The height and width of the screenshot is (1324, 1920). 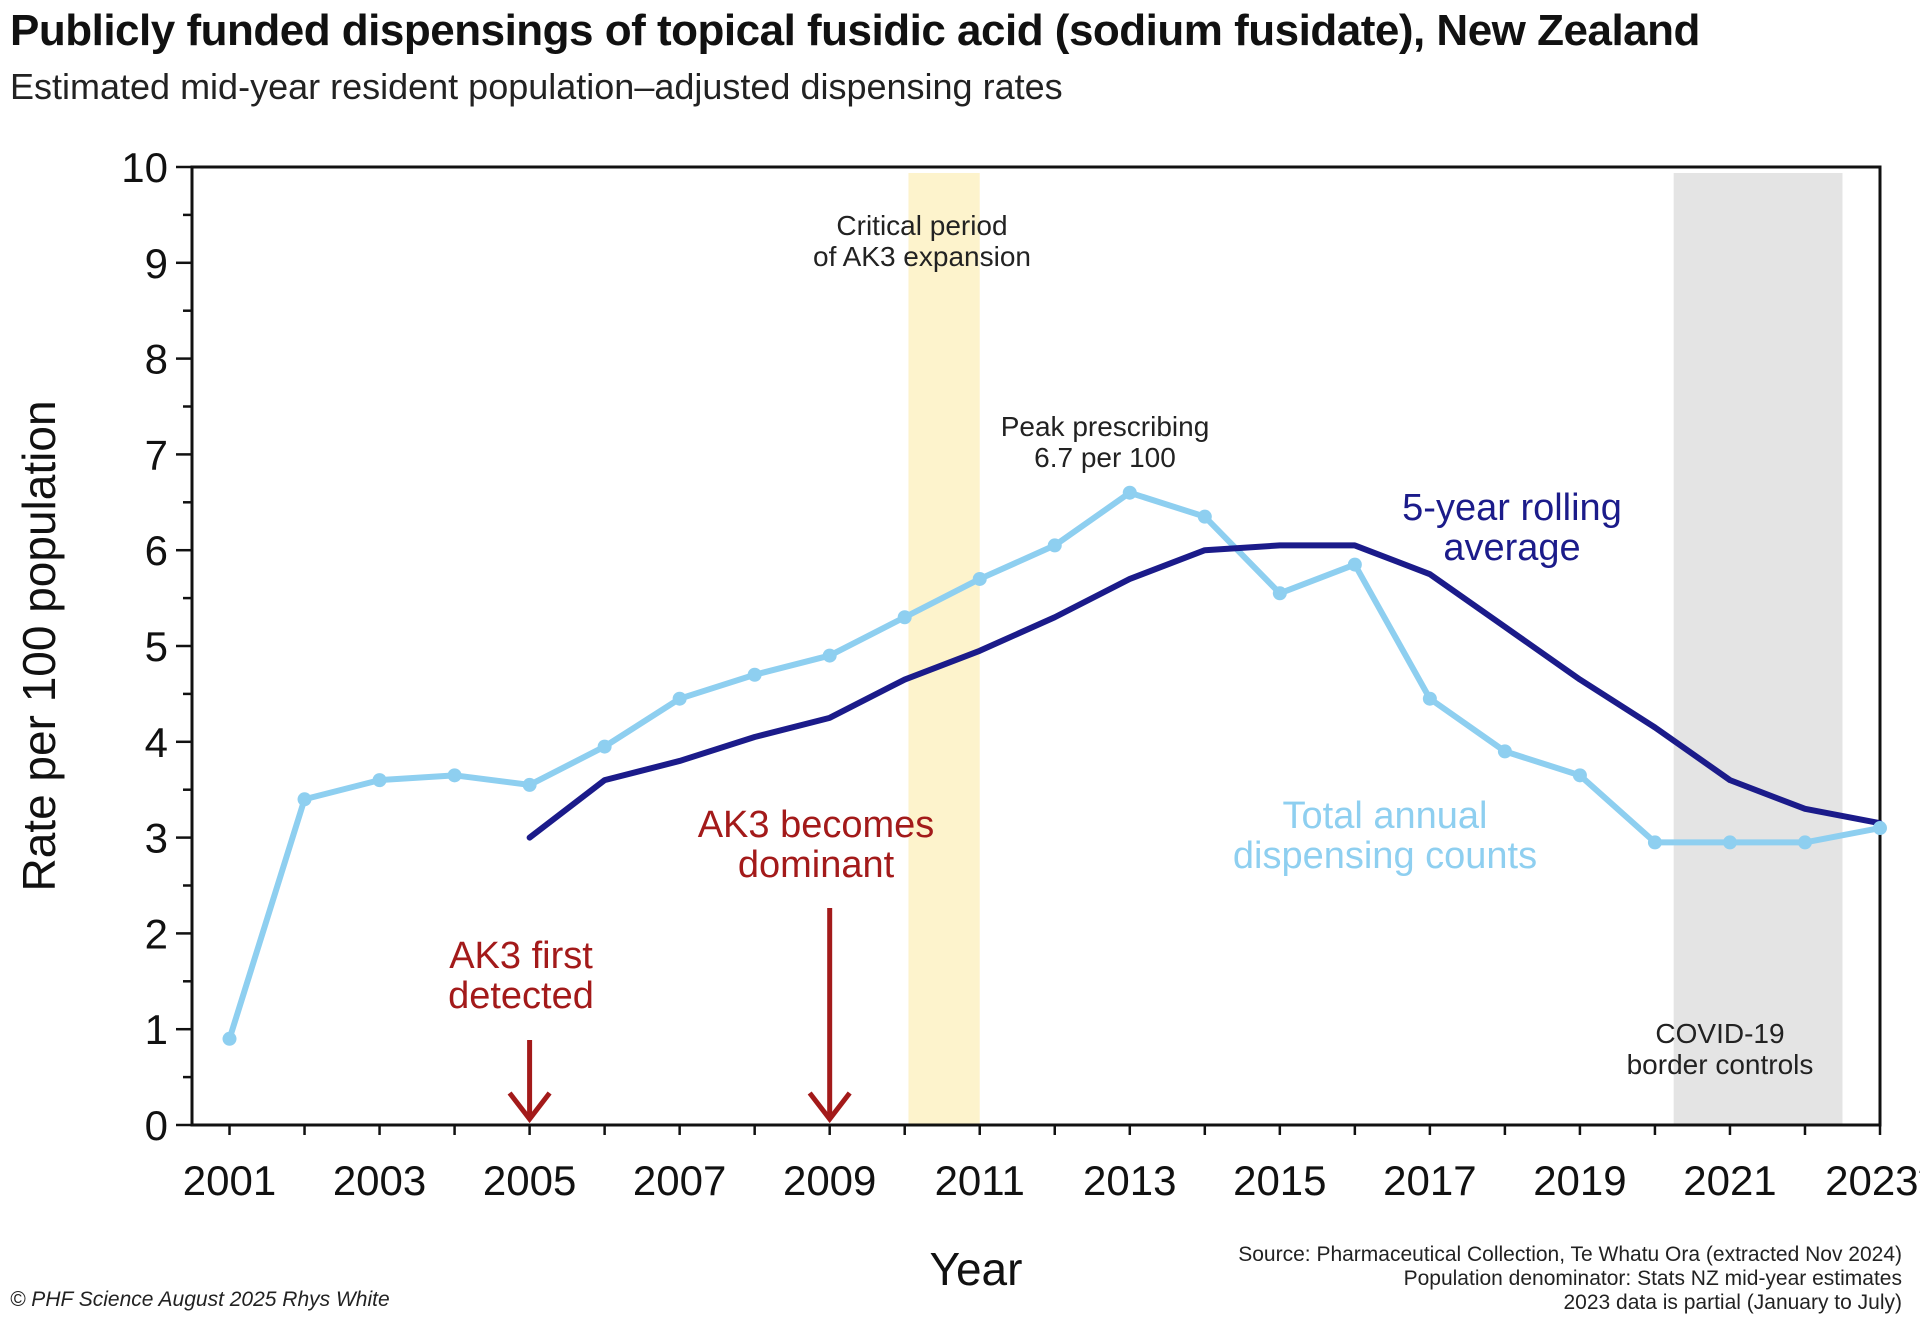 What do you see at coordinates (529, 1180) in the screenshot?
I see `x-tick-label: 2005` at bounding box center [529, 1180].